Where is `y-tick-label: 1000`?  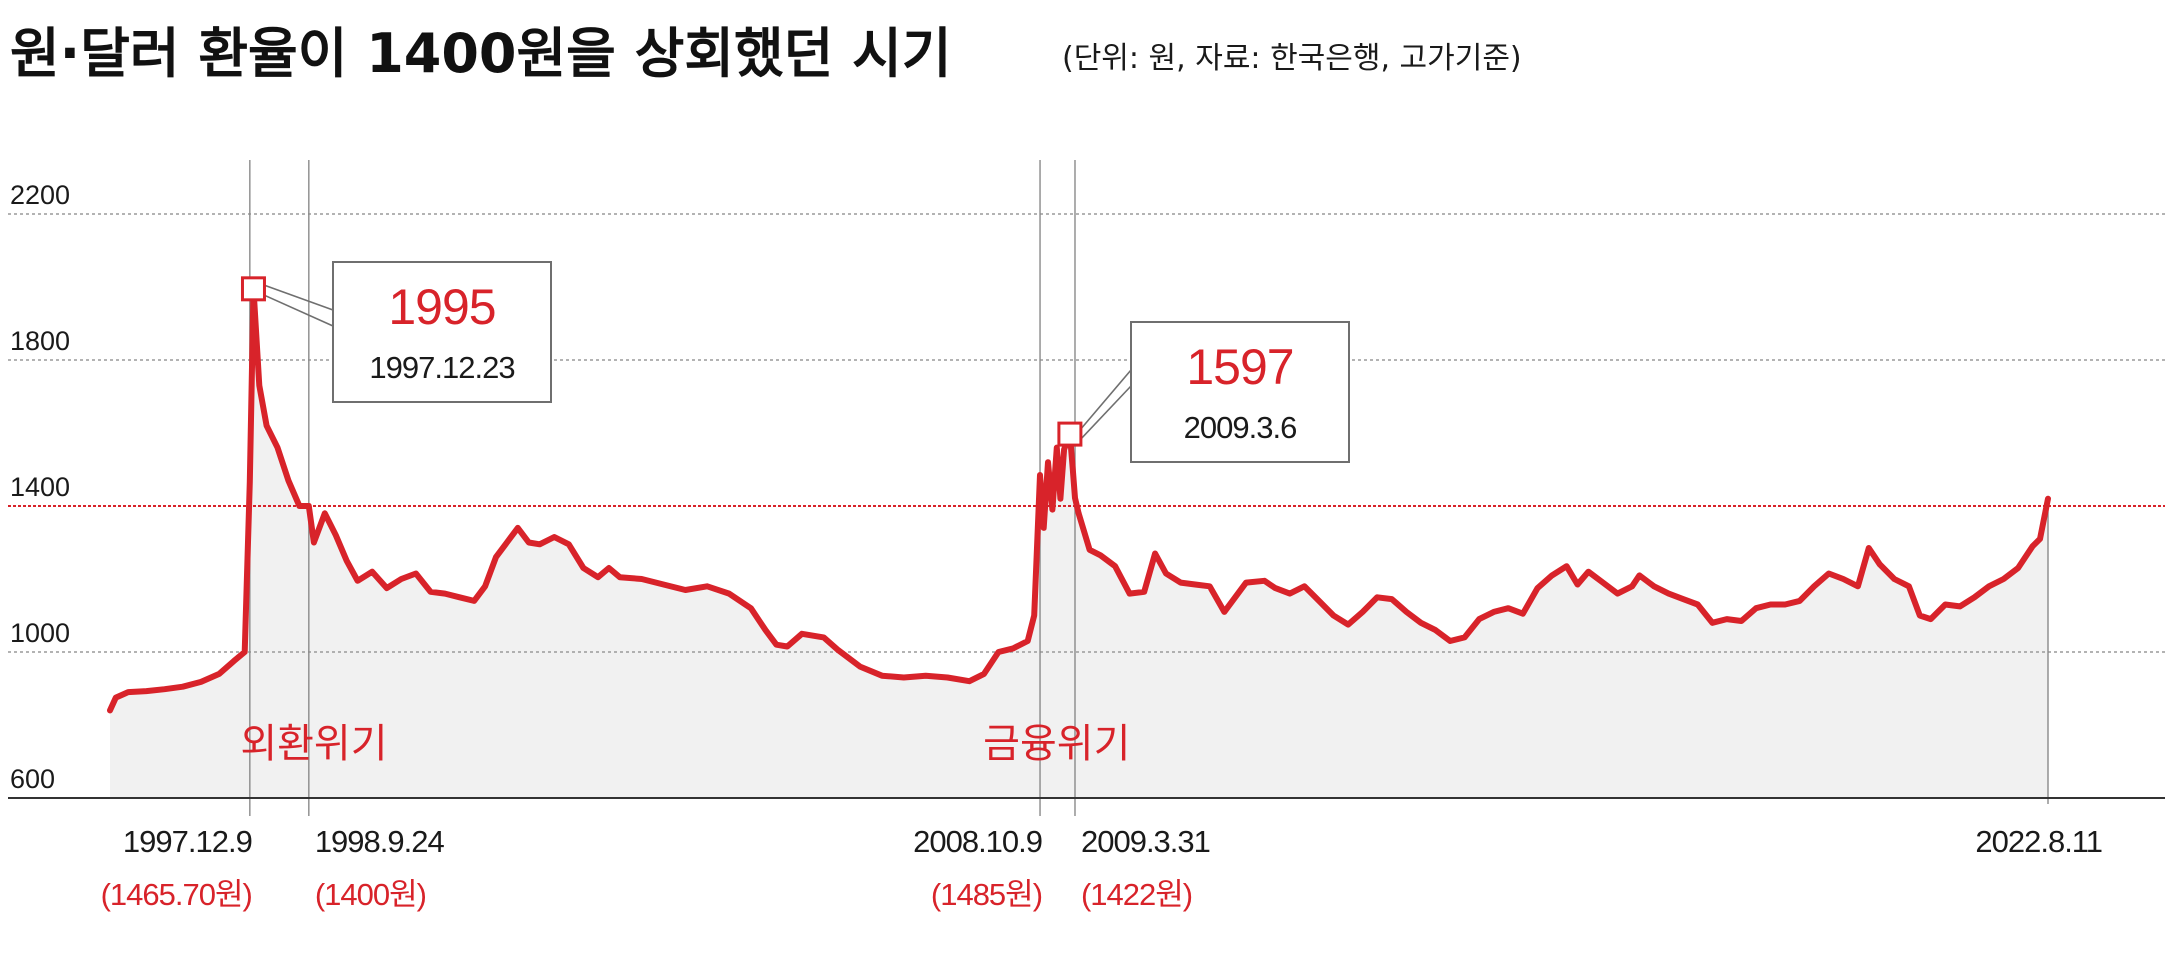
y-tick-label: 1000 is located at coordinates (40, 633).